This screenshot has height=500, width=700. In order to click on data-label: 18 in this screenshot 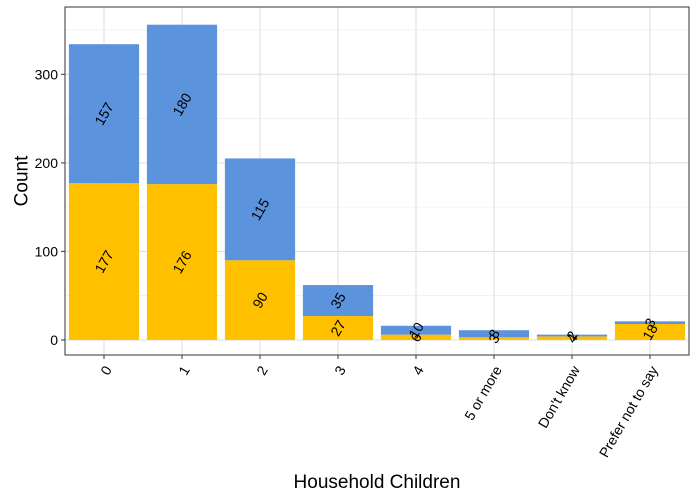, I will do `click(650, 332)`.